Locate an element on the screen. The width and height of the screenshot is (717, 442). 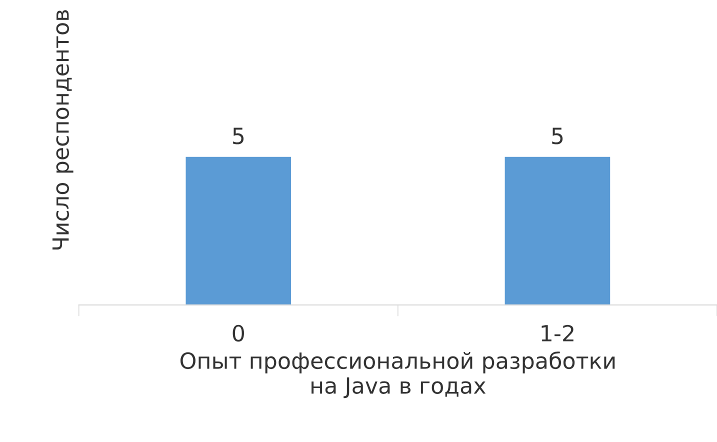
x-axis-title: Опыт профессиональной разработки на Java в годах is located at coordinates (397, 374).